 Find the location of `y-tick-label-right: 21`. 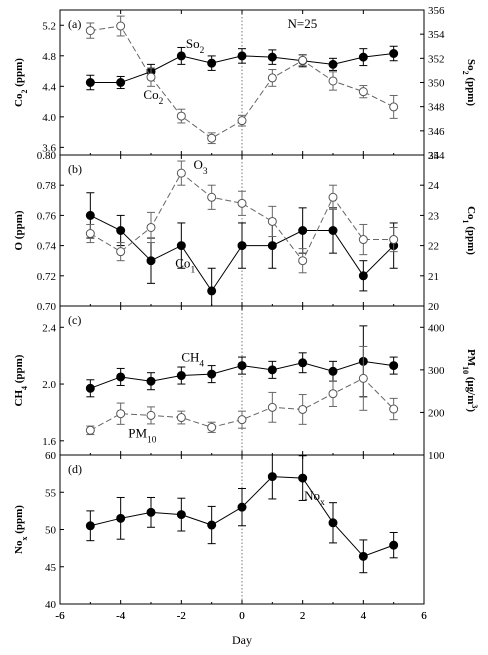

y-tick-label-right: 21 is located at coordinates (433, 277).